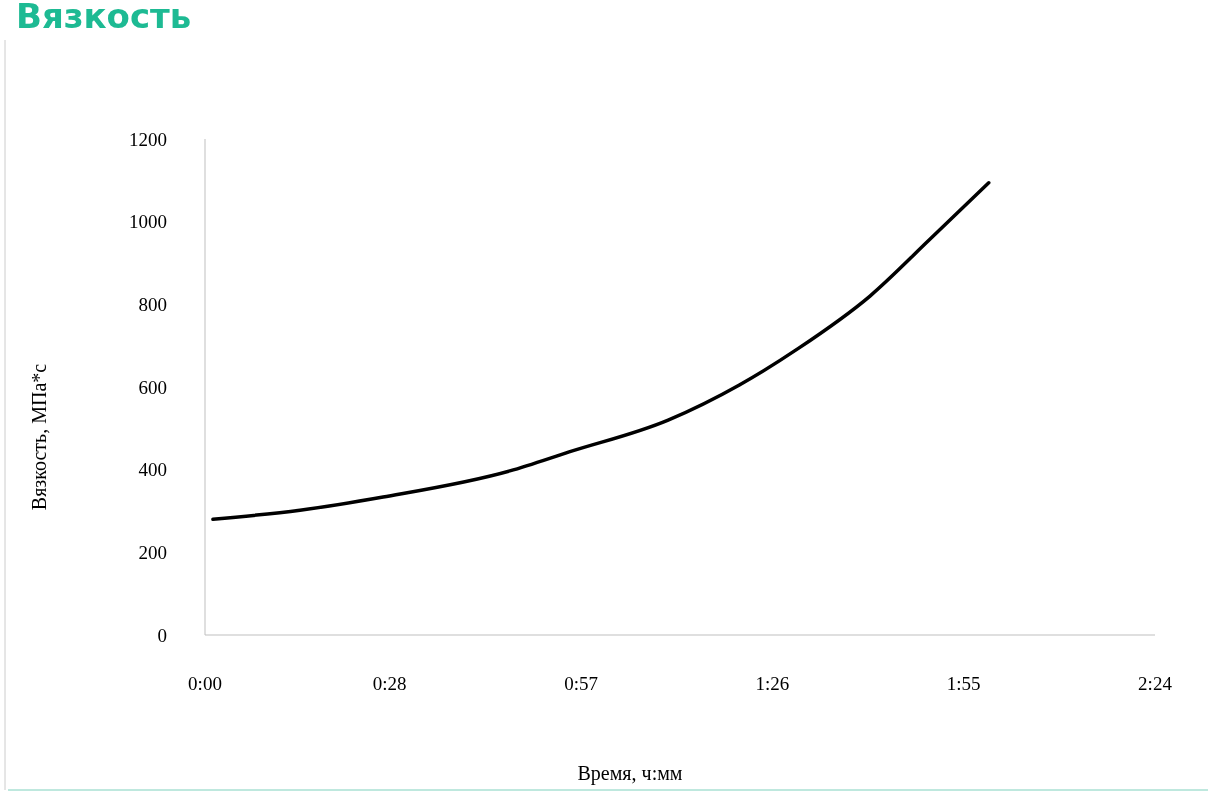  I want to click on x-tick-label: 0:57, so click(581, 683).